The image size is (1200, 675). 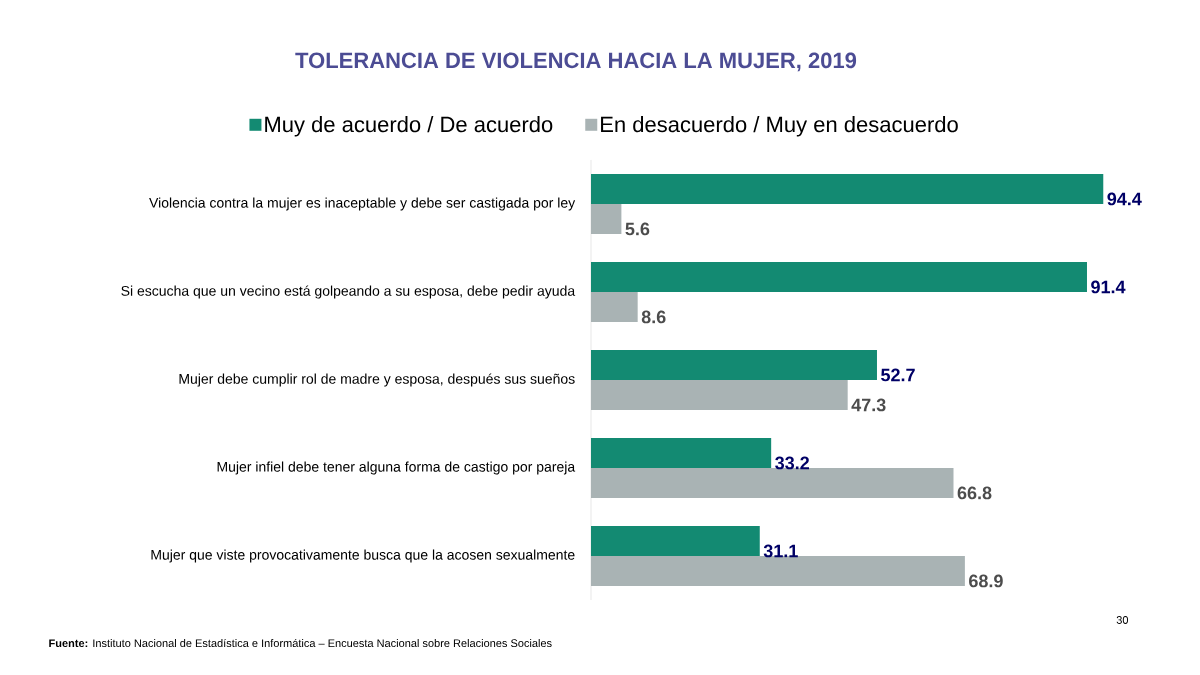 I want to click on data-label: 8.6, so click(x=653, y=317).